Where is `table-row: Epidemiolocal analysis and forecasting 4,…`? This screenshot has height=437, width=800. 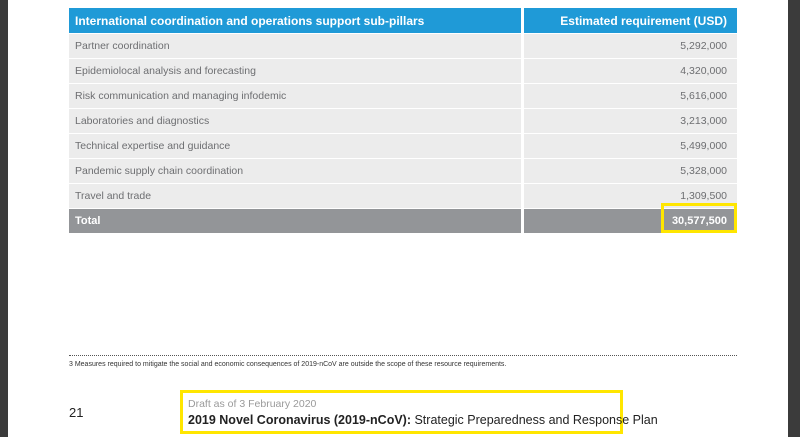 table-row: Epidemiolocal analysis and forecasting 4,… is located at coordinates (403, 71).